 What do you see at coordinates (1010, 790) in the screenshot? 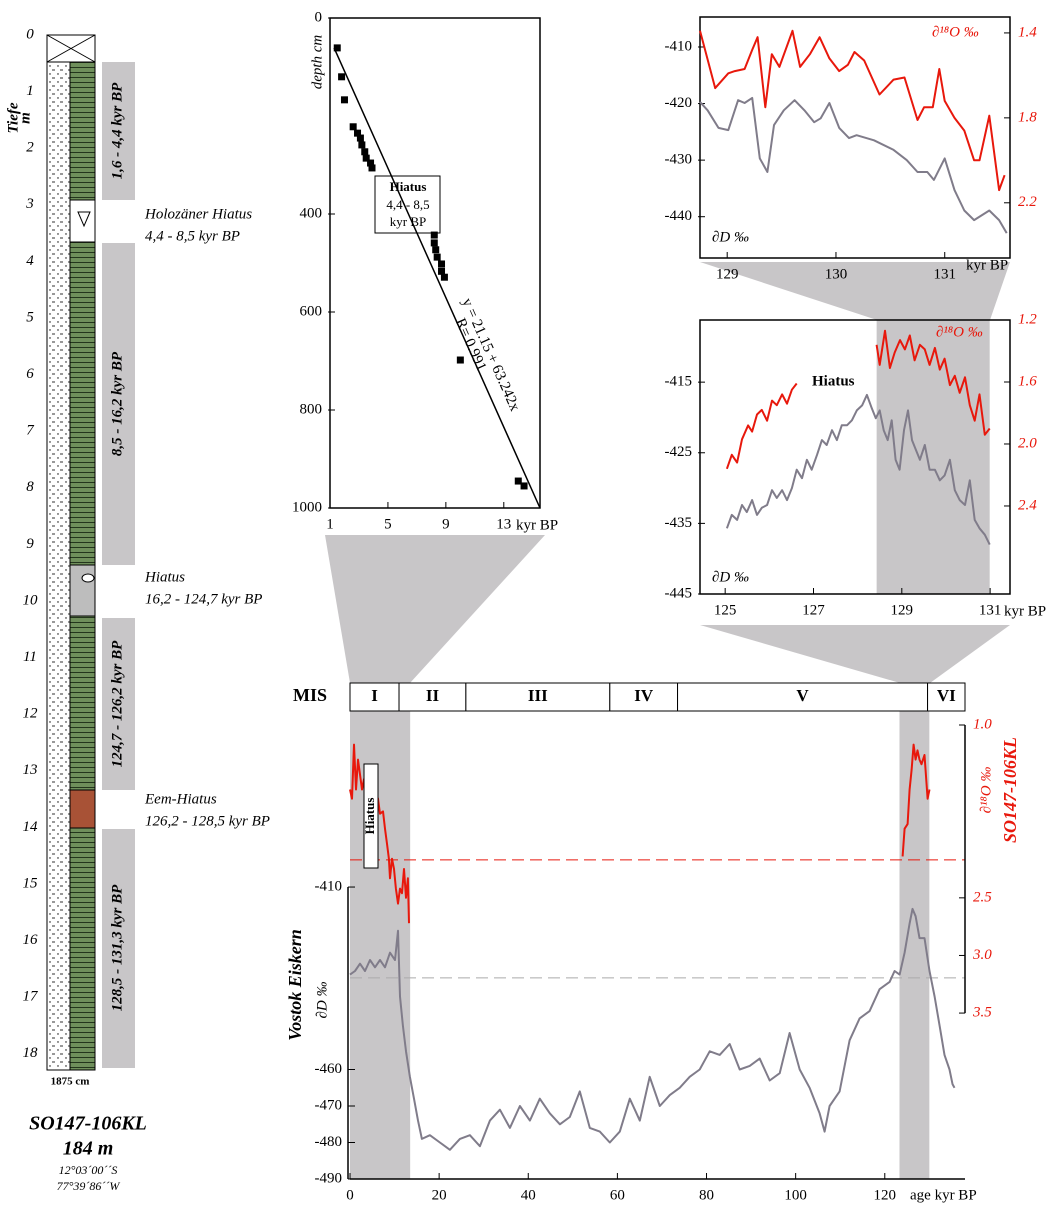
I see `y2-axis-title: SO147-106KL` at bounding box center [1010, 790].